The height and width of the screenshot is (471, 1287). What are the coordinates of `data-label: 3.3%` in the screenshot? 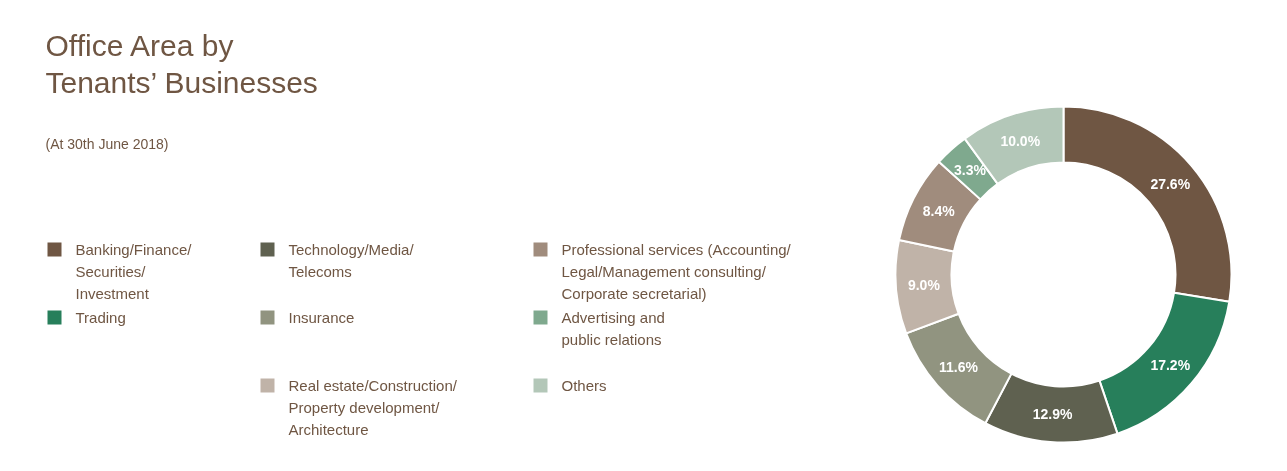 It's located at (970, 170).